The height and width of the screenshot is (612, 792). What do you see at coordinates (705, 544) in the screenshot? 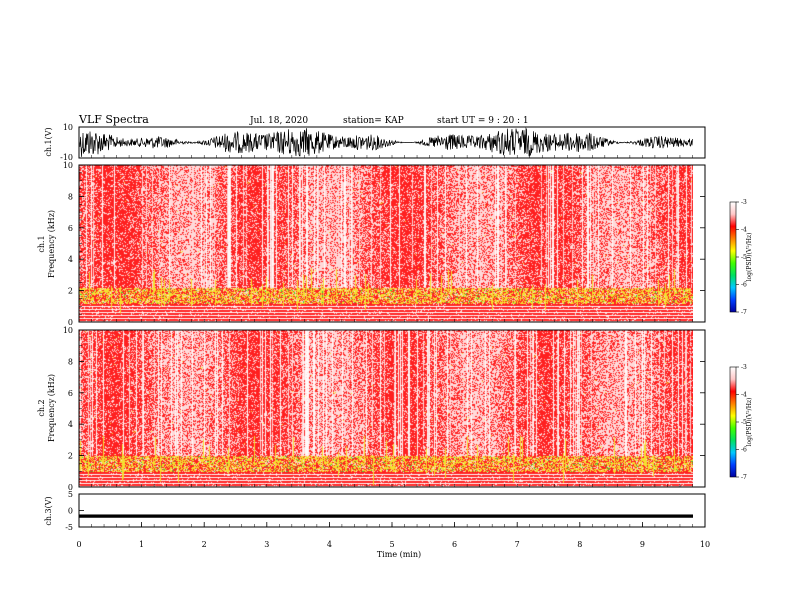
I see `time-xtick-label: 10` at bounding box center [705, 544].